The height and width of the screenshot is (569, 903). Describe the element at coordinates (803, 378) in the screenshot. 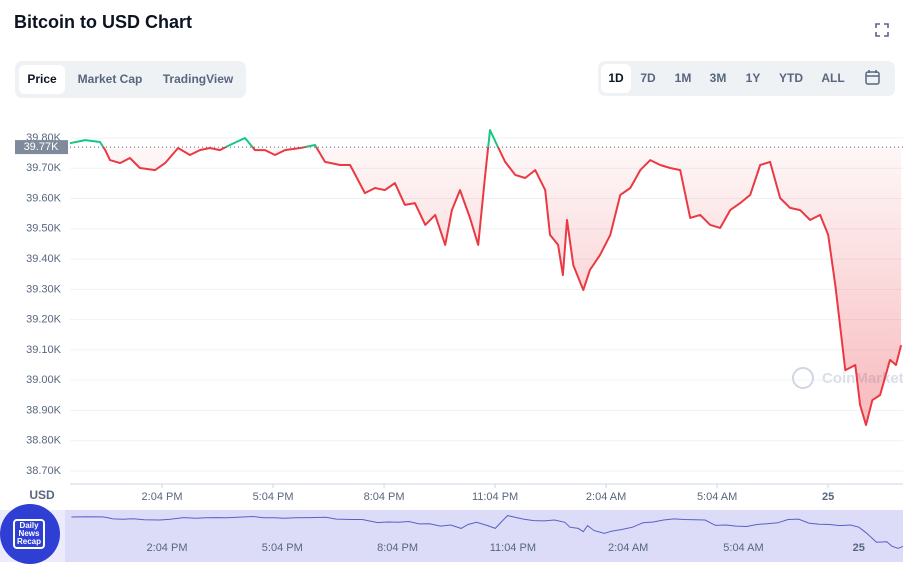

I see `watermark-logo` at that location.